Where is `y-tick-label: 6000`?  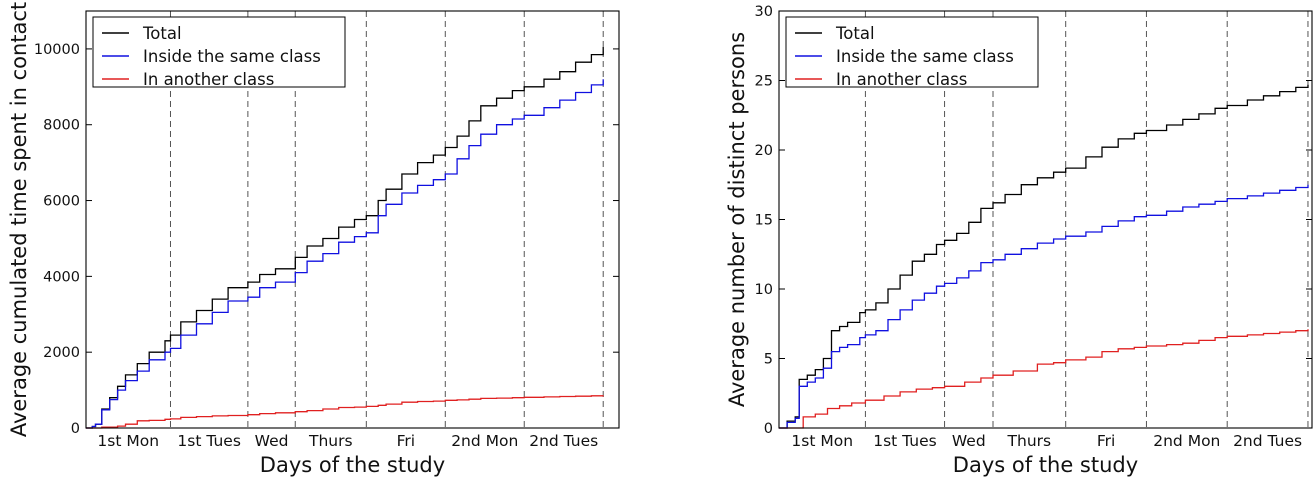 y-tick-label: 6000 is located at coordinates (61, 202).